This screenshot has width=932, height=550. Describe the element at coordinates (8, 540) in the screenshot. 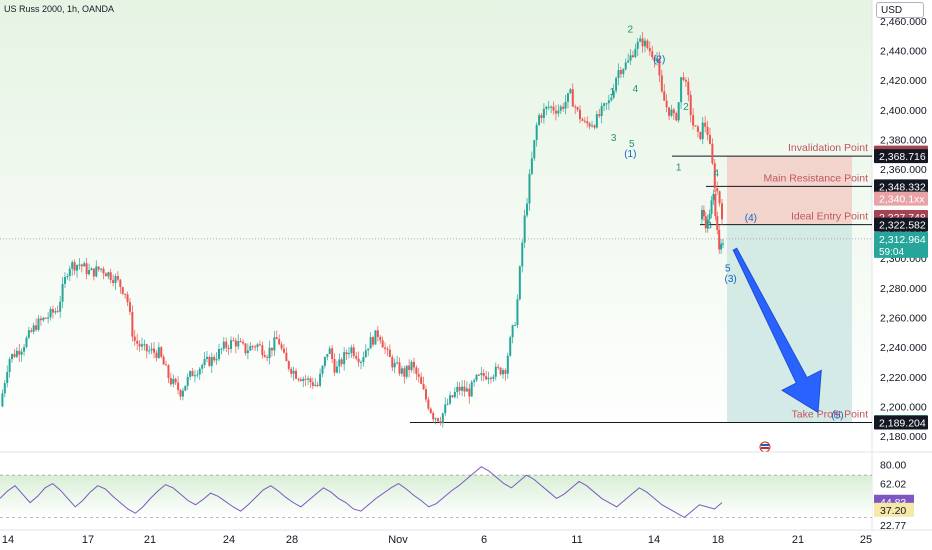

I see `time-tick-label: 14` at that location.